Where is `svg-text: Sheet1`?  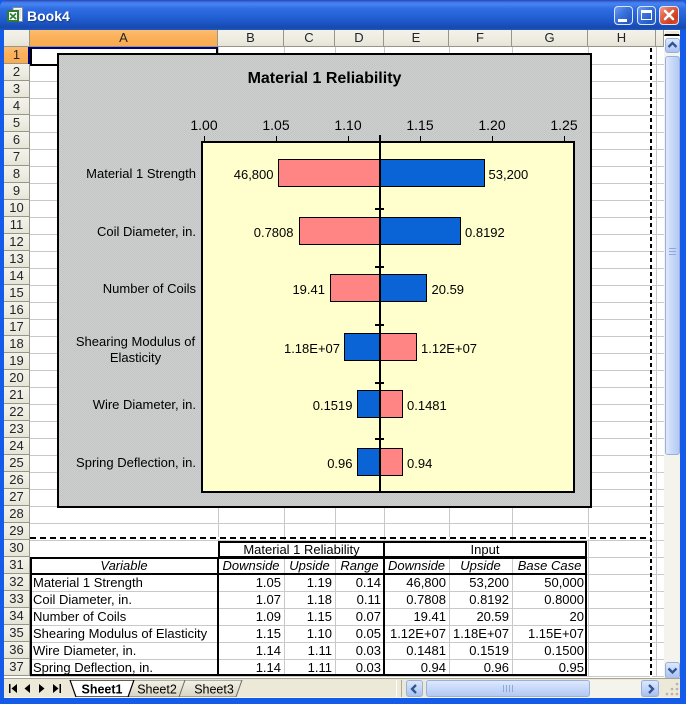 svg-text: Sheet1 is located at coordinates (102, 690).